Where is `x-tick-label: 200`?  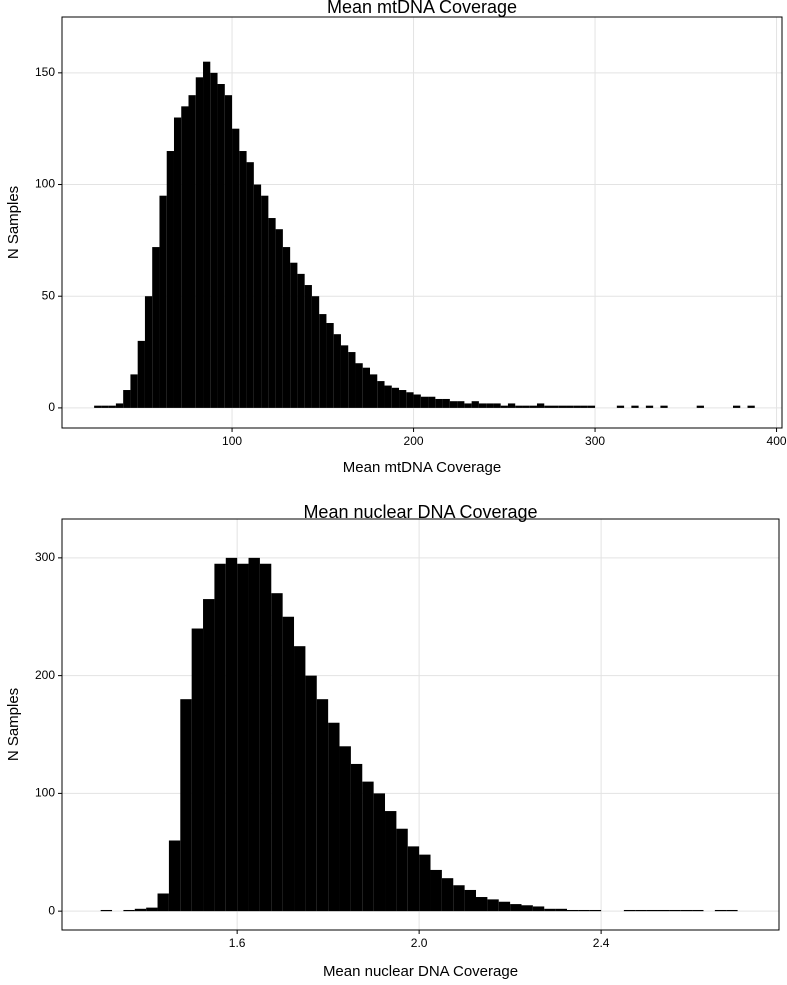 x-tick-label: 200 is located at coordinates (414, 441).